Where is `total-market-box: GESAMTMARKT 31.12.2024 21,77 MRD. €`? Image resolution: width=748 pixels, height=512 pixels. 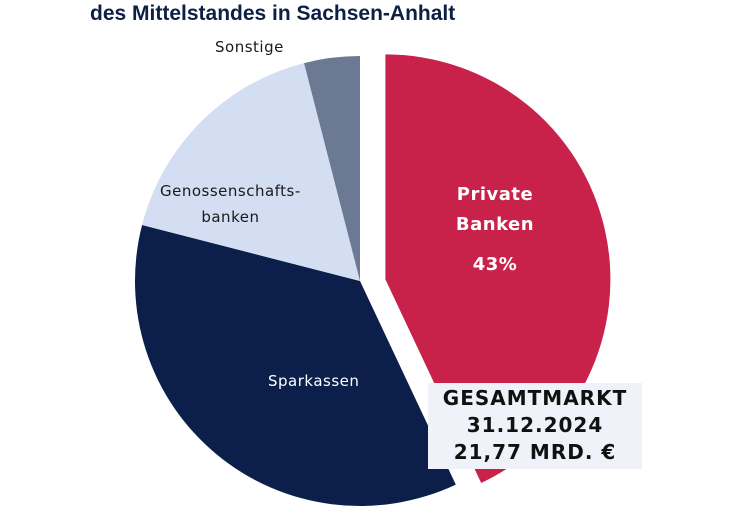 total-market-box: GESAMTMARKT 31.12.2024 21,77 MRD. € is located at coordinates (535, 426).